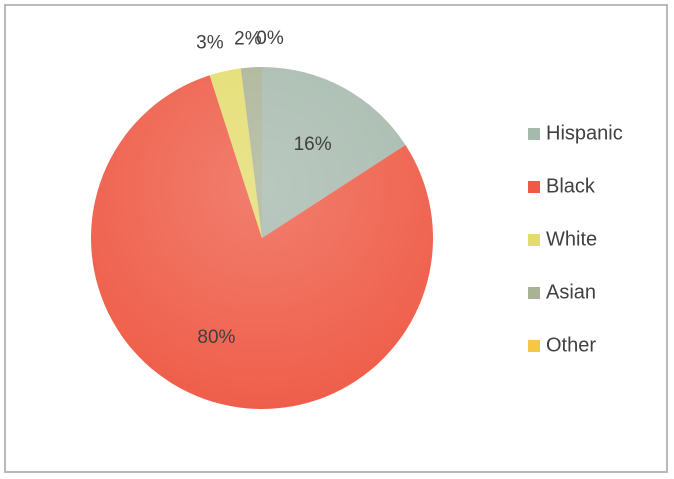  I want to click on legend-swatch-other, so click(534, 346).